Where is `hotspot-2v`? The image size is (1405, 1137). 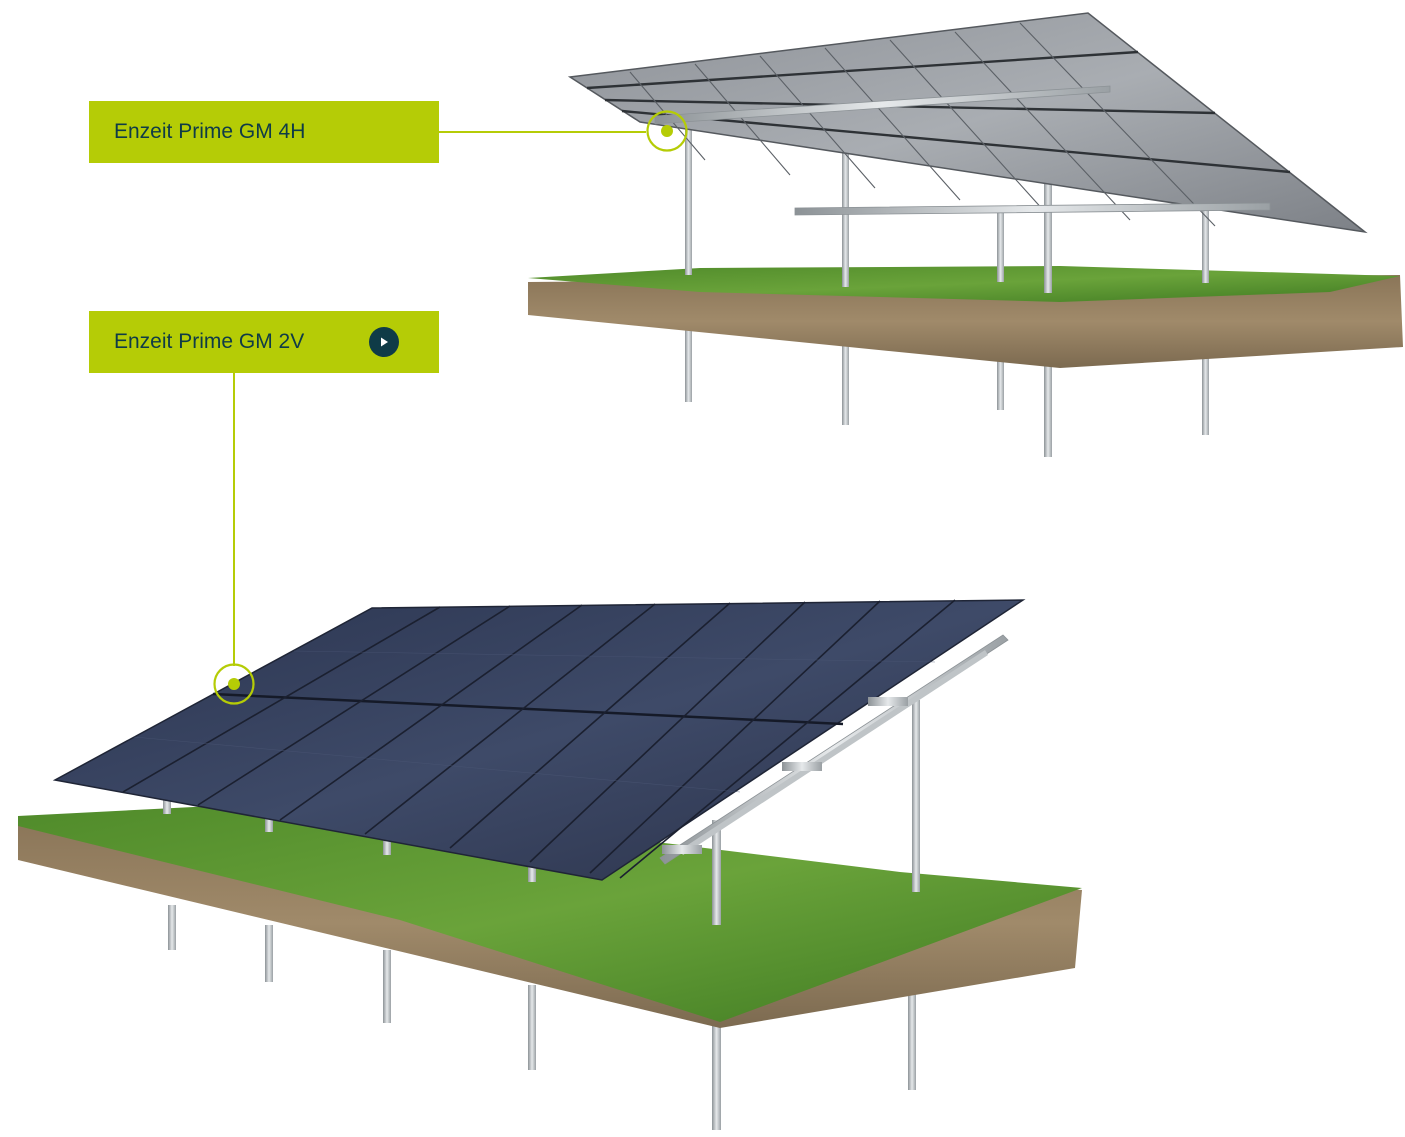 hotspot-2v is located at coordinates (234, 684).